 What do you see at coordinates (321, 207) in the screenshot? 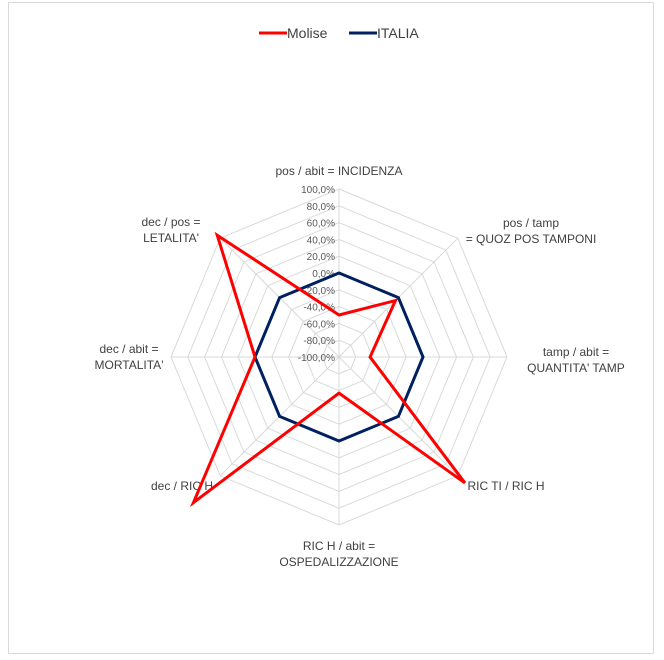
I see `tick-label: 80,0%` at bounding box center [321, 207].